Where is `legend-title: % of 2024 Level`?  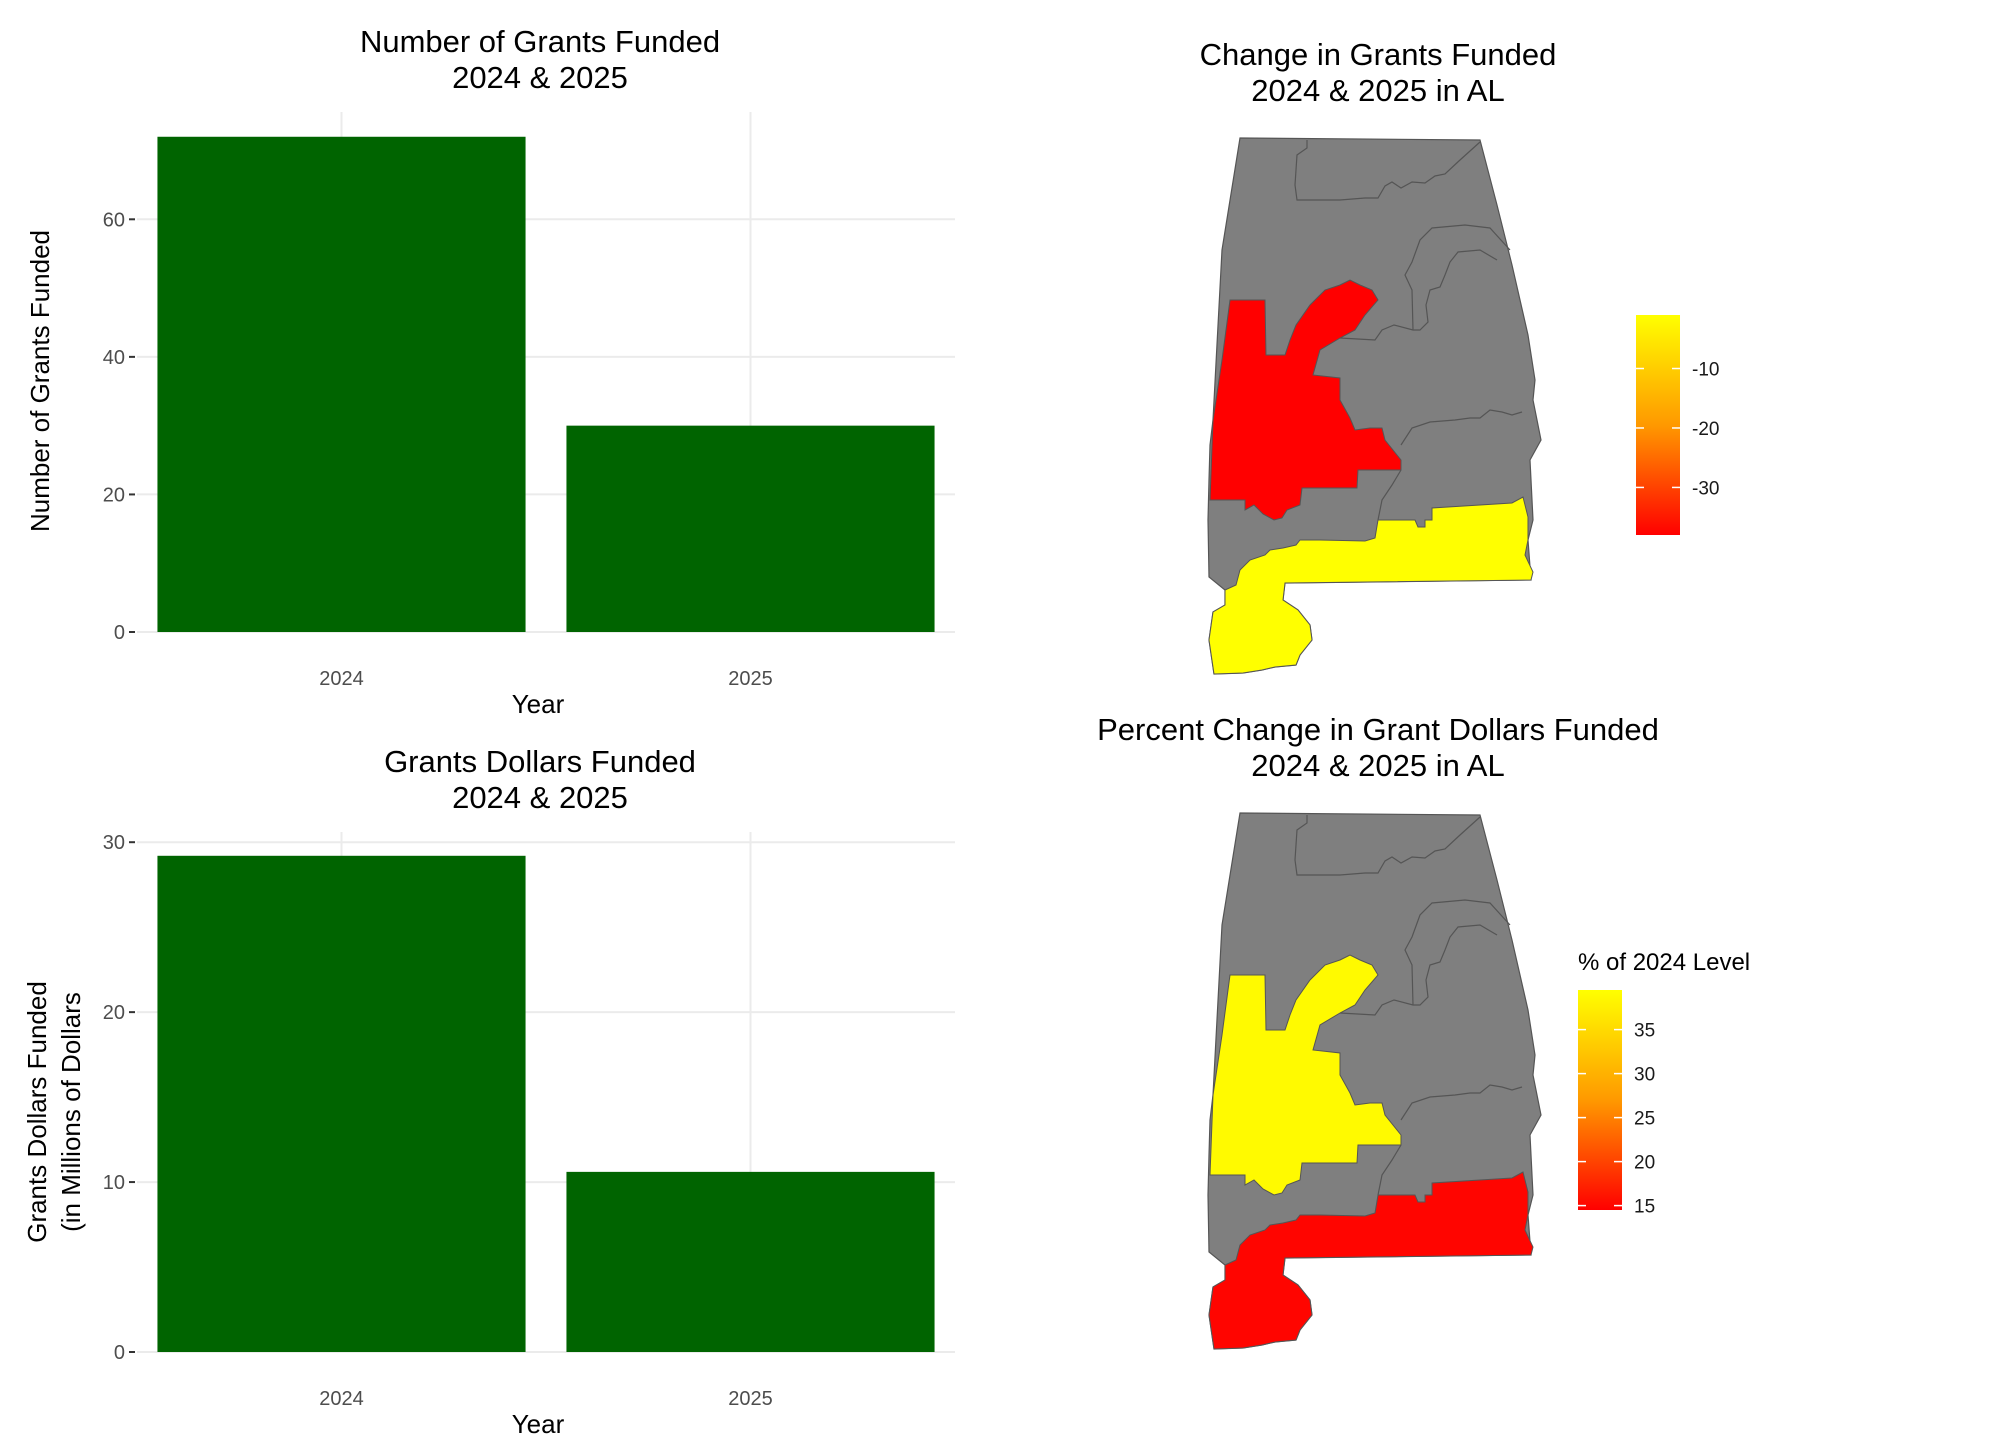
legend-title: % of 2024 Level is located at coordinates (1664, 962).